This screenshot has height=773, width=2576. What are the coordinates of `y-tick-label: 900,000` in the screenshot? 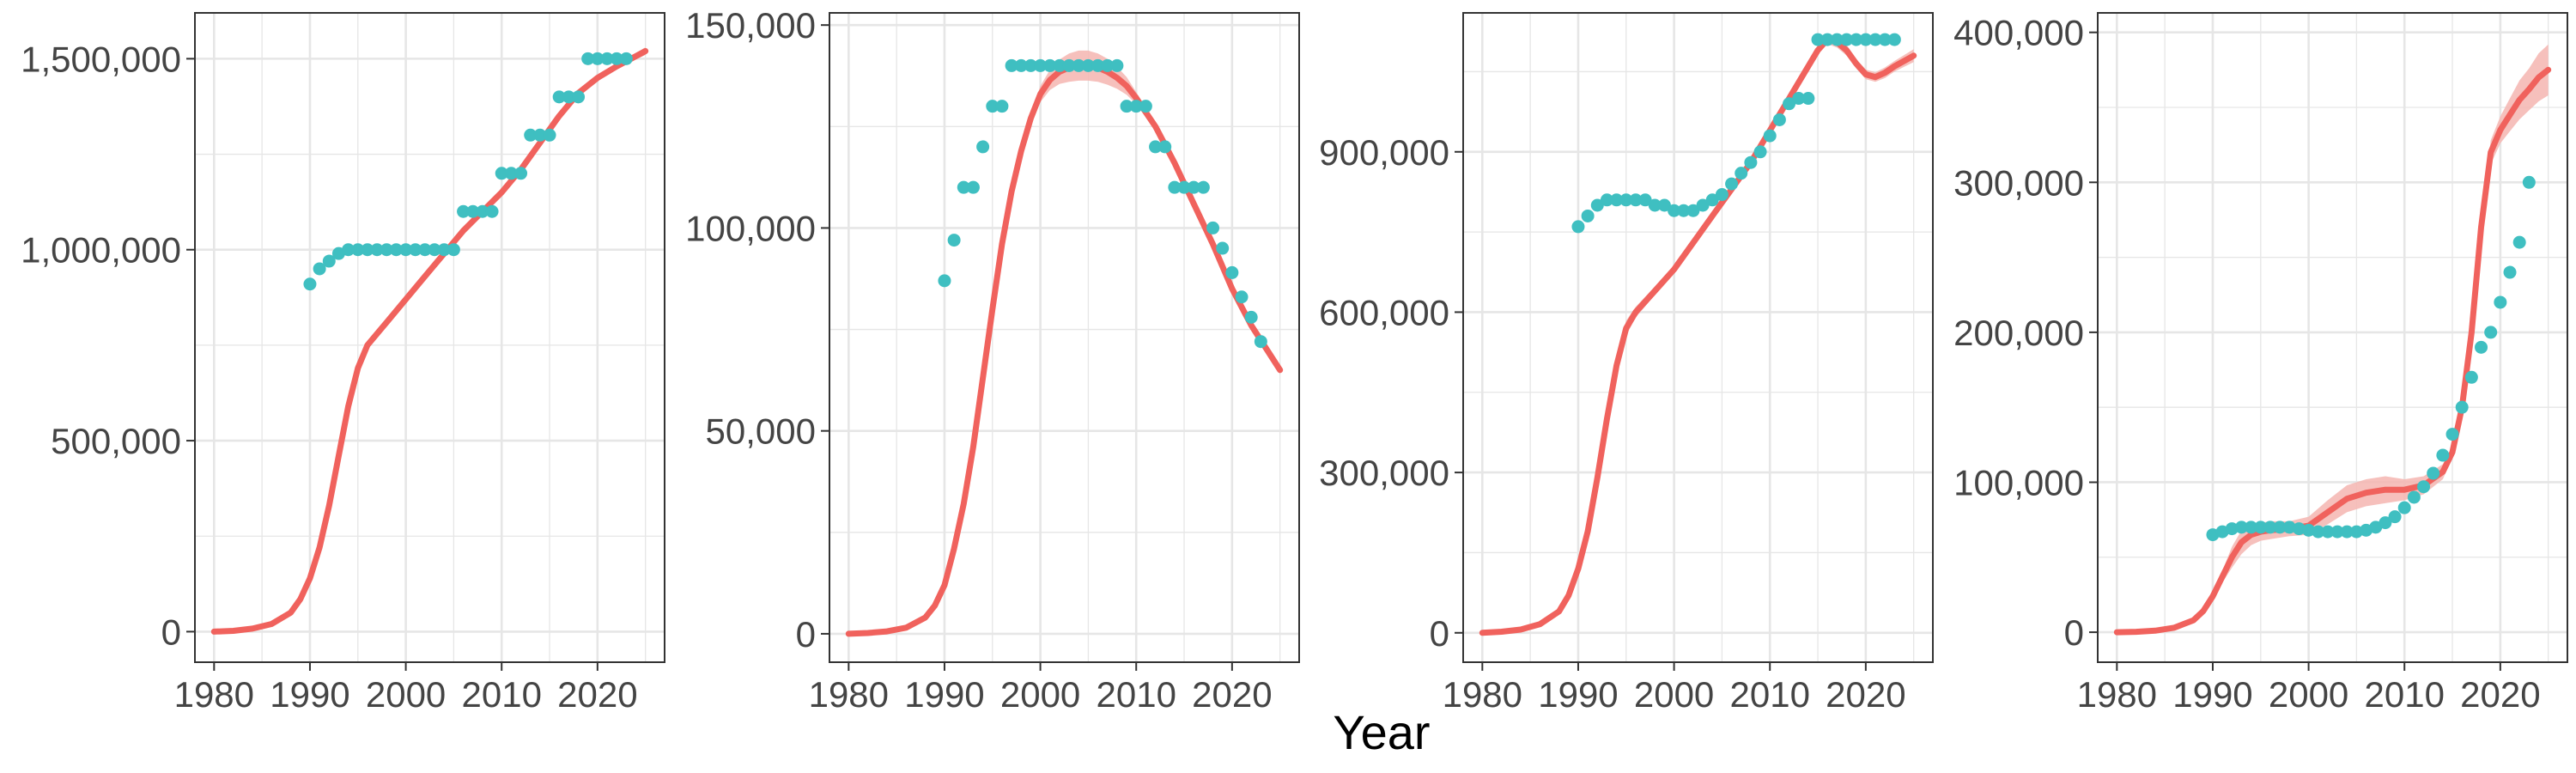 It's located at (1384, 152).